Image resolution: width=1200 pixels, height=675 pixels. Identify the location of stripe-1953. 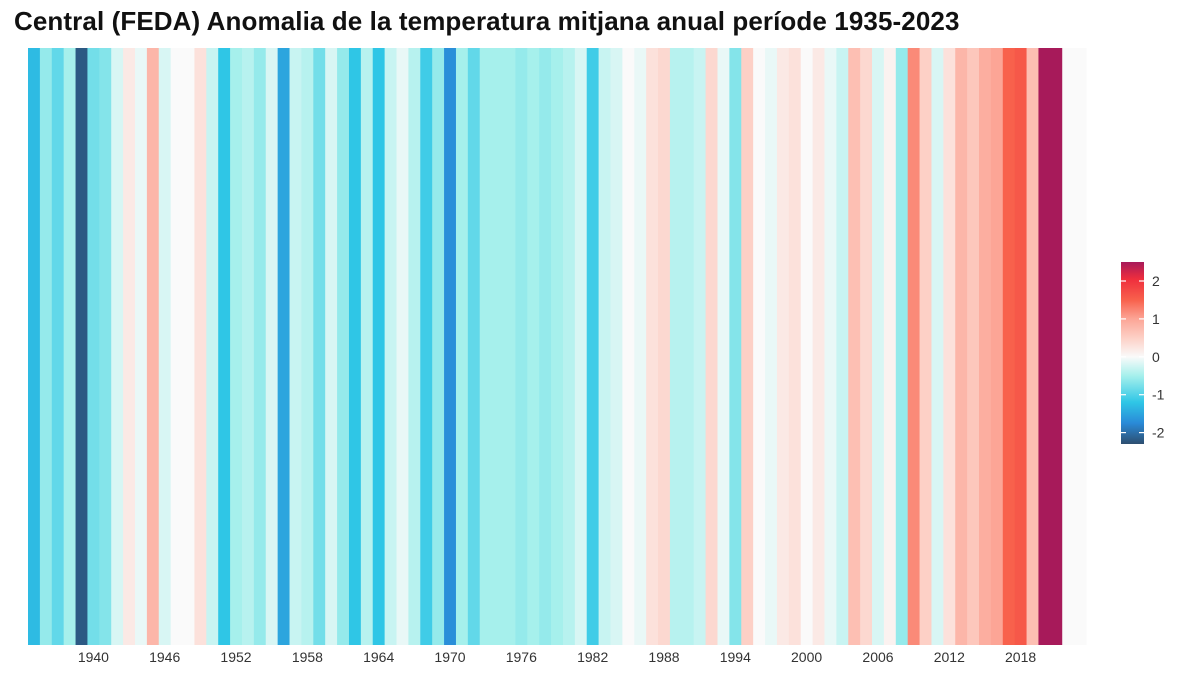
(248, 346).